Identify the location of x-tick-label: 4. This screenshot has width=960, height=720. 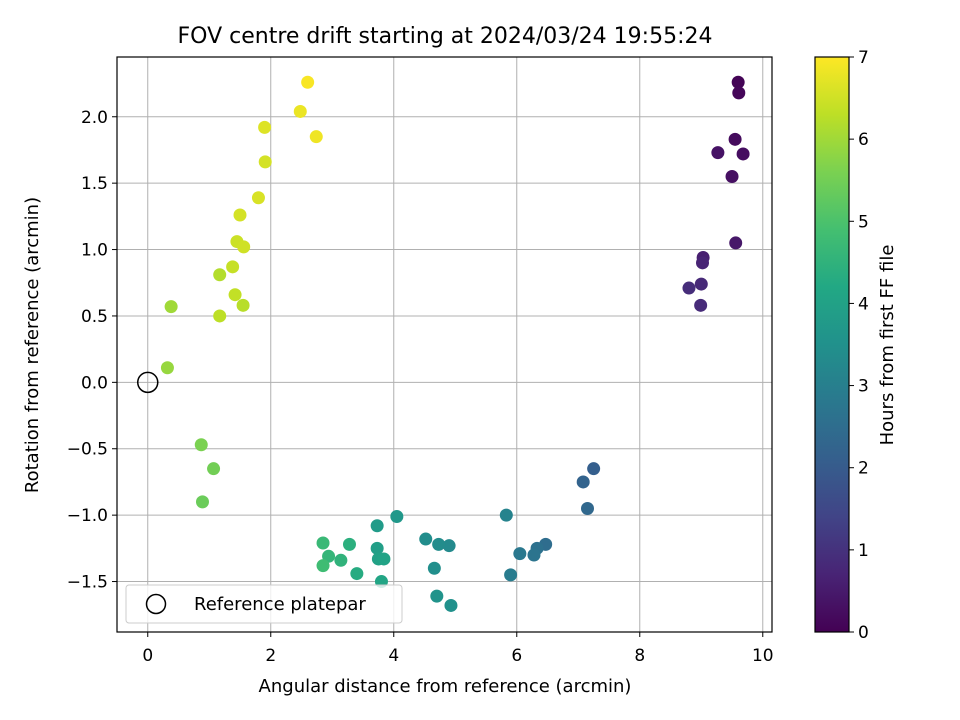
(393, 656).